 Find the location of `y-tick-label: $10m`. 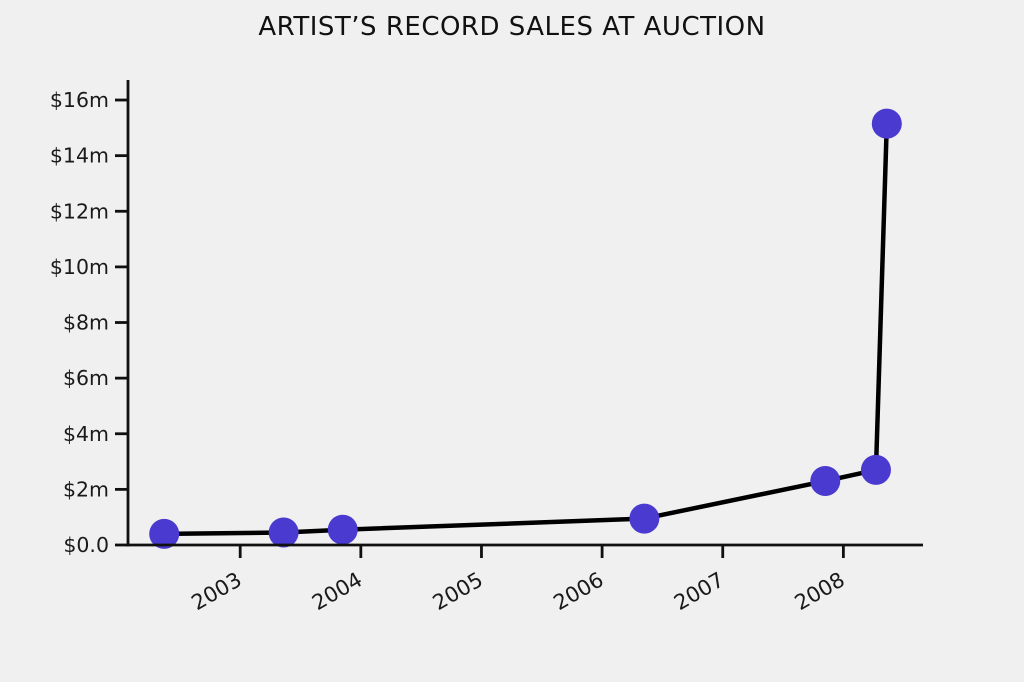

y-tick-label: $10m is located at coordinates (79, 267).